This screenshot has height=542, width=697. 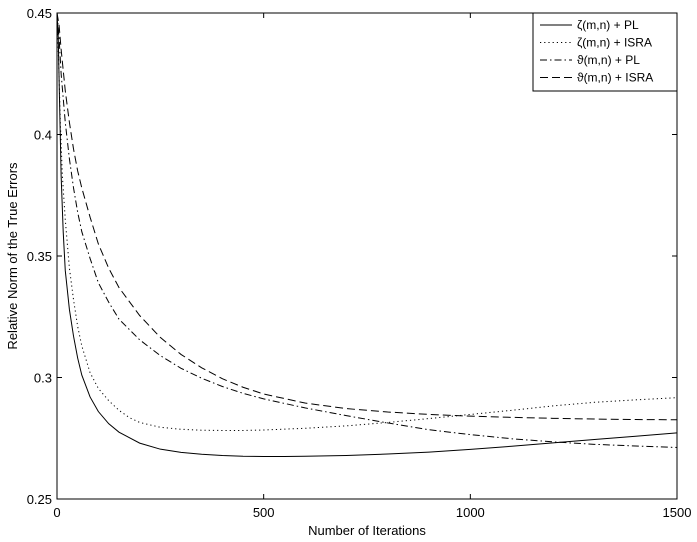 What do you see at coordinates (470, 512) in the screenshot?
I see `x-tick-label: 1000` at bounding box center [470, 512].